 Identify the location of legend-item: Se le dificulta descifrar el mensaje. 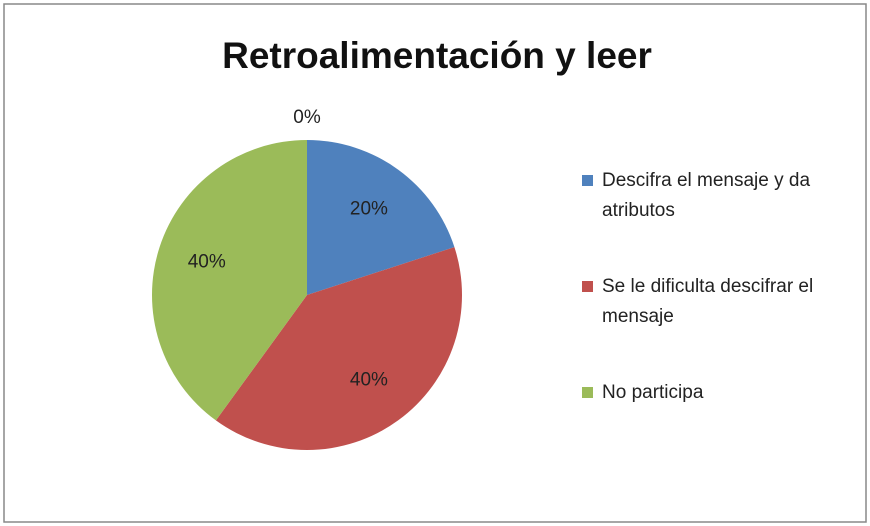
(707, 302).